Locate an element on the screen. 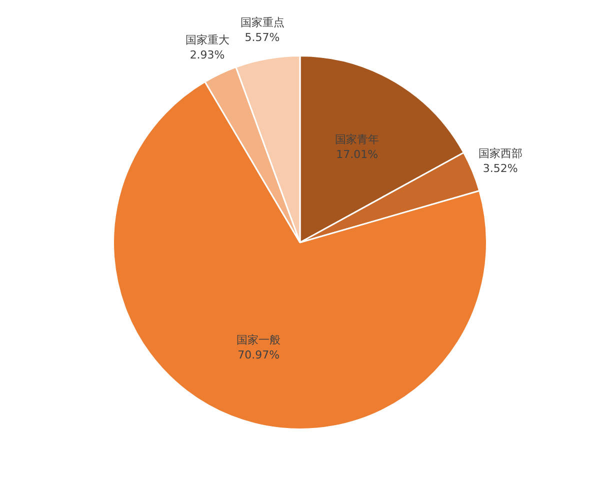 The height and width of the screenshot is (480, 600). data-label: 3.52% is located at coordinates (500, 168).